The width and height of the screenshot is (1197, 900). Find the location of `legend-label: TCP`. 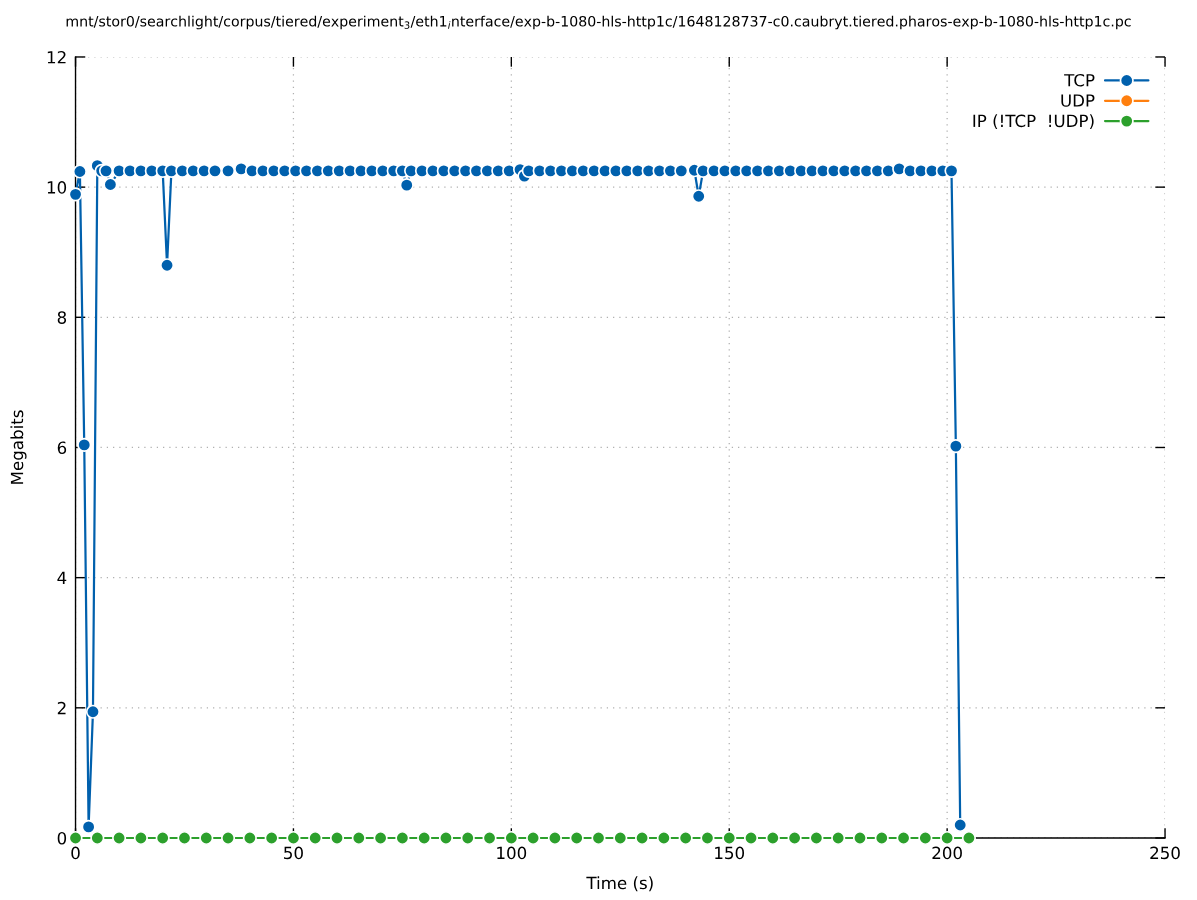

legend-label: TCP is located at coordinates (1079, 80).